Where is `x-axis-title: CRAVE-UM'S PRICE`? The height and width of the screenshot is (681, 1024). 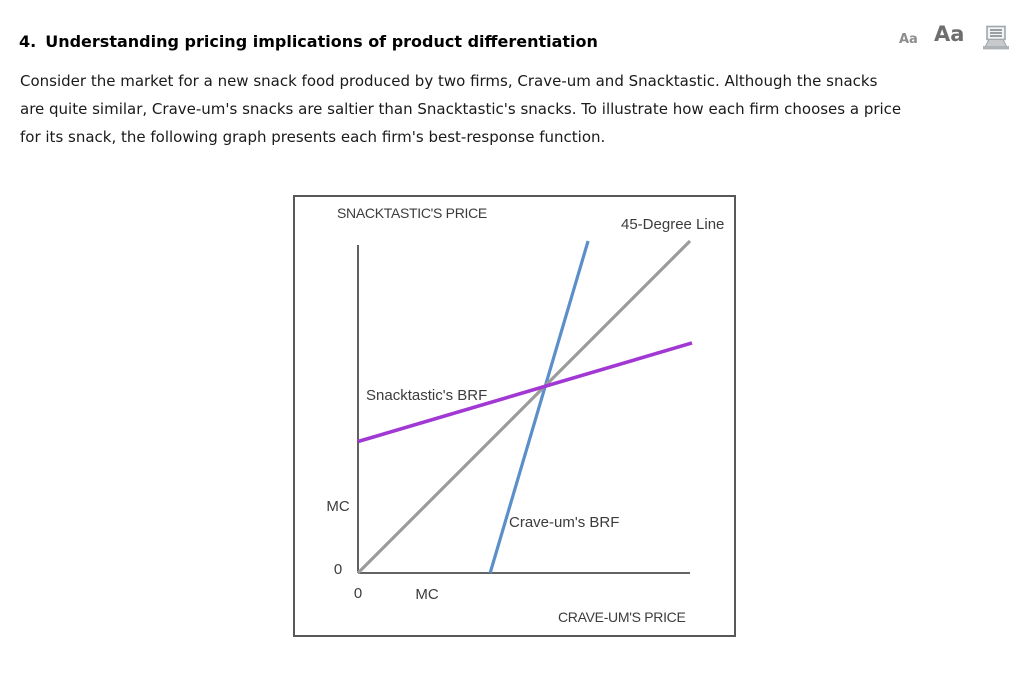 x-axis-title: CRAVE-UM'S PRICE is located at coordinates (622, 617).